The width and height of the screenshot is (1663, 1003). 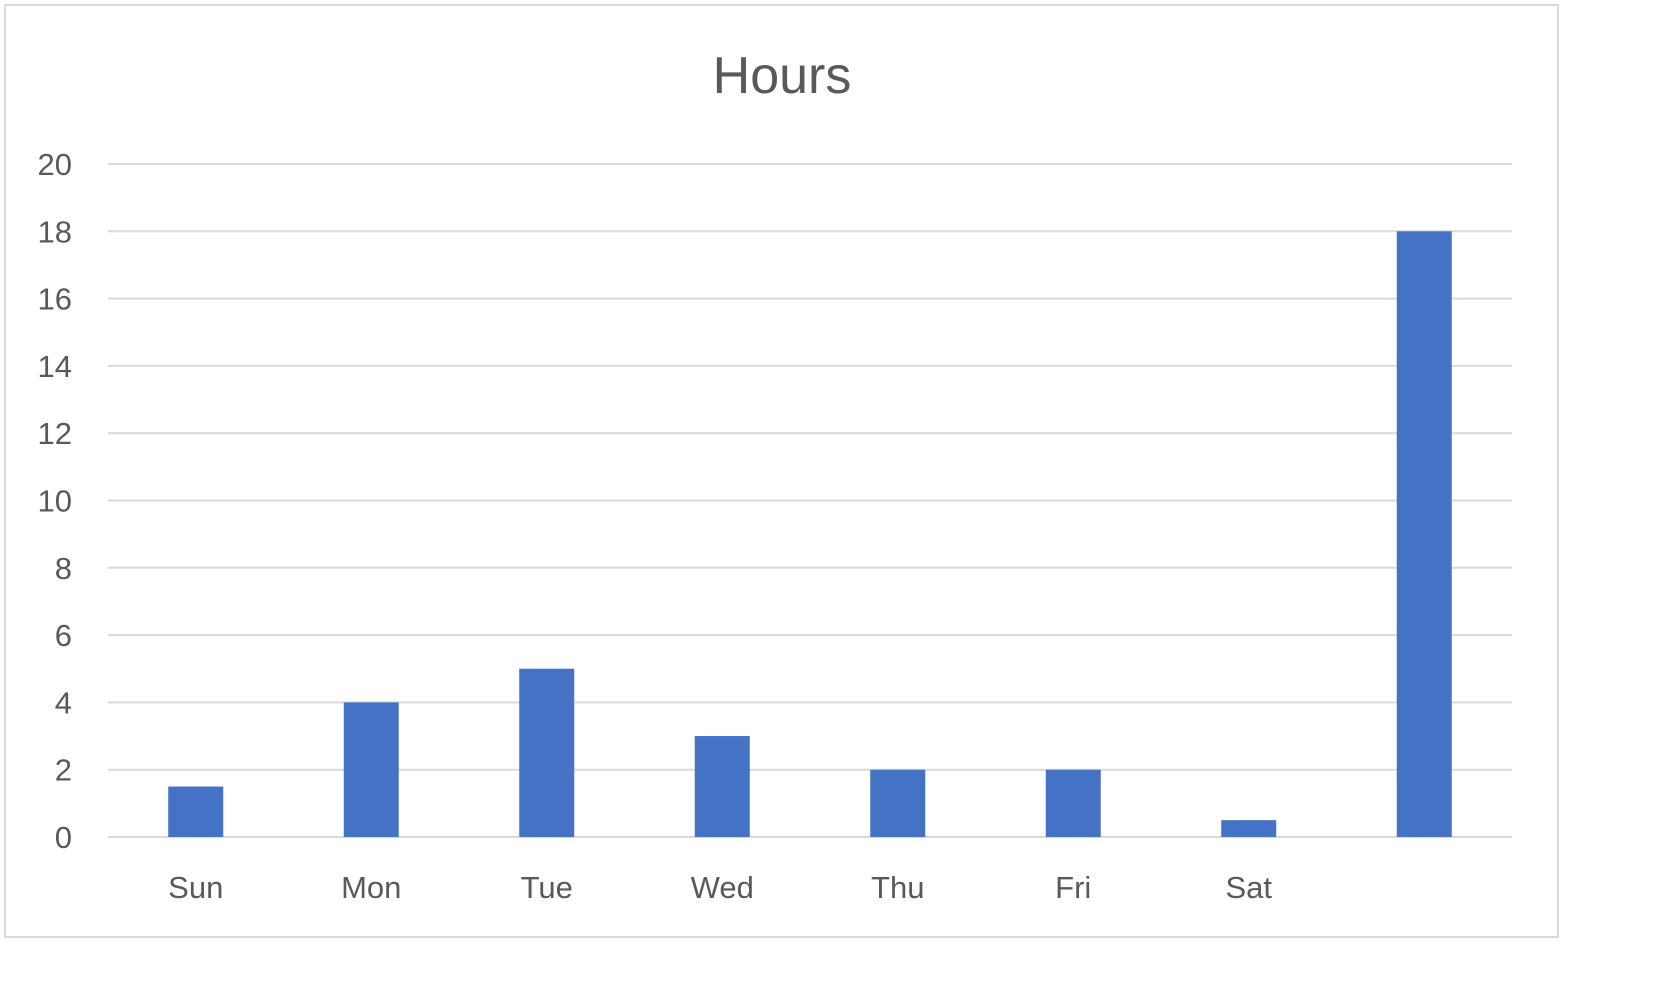 What do you see at coordinates (55, 366) in the screenshot?
I see `y-tick-label: 14` at bounding box center [55, 366].